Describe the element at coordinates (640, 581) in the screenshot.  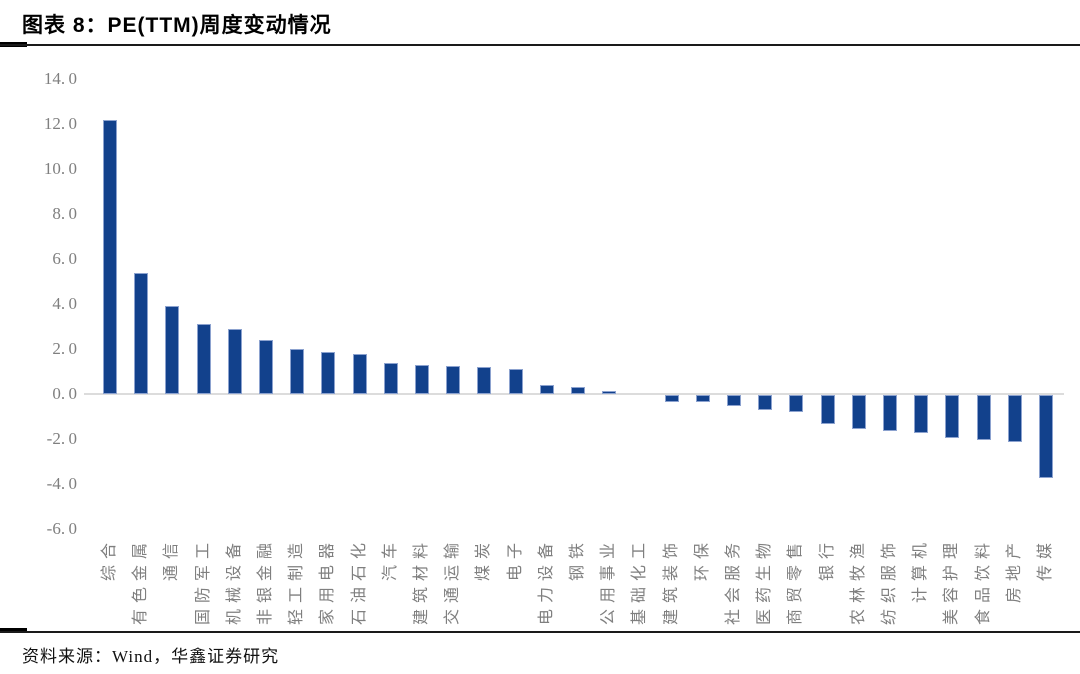
I see `x-axis-label: 基础化工` at that location.